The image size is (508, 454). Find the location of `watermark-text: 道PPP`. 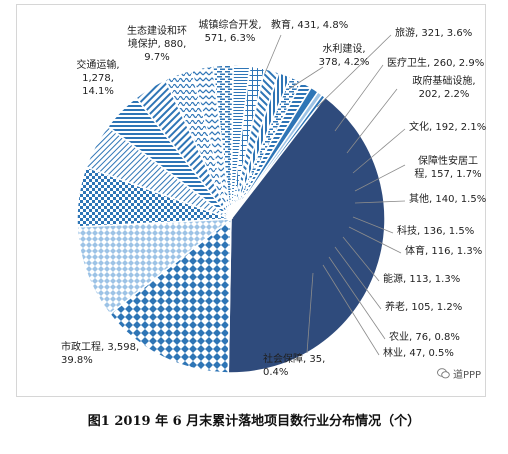

watermark-text: 道PPP is located at coordinates (467, 375).